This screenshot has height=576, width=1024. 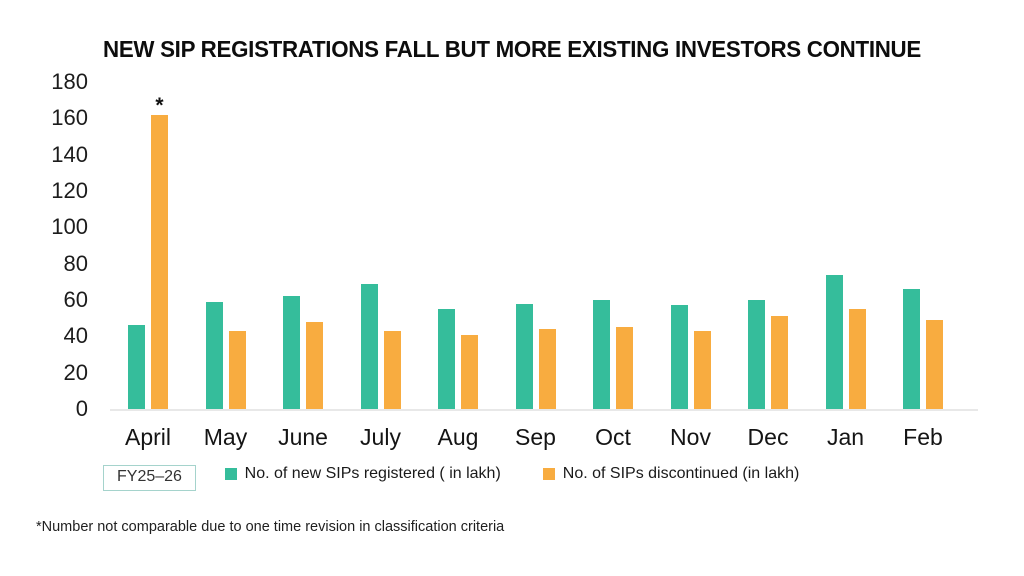 I want to click on legend-label-discontinued: No. of SIPs discontinued (in lakh), so click(x=681, y=473).